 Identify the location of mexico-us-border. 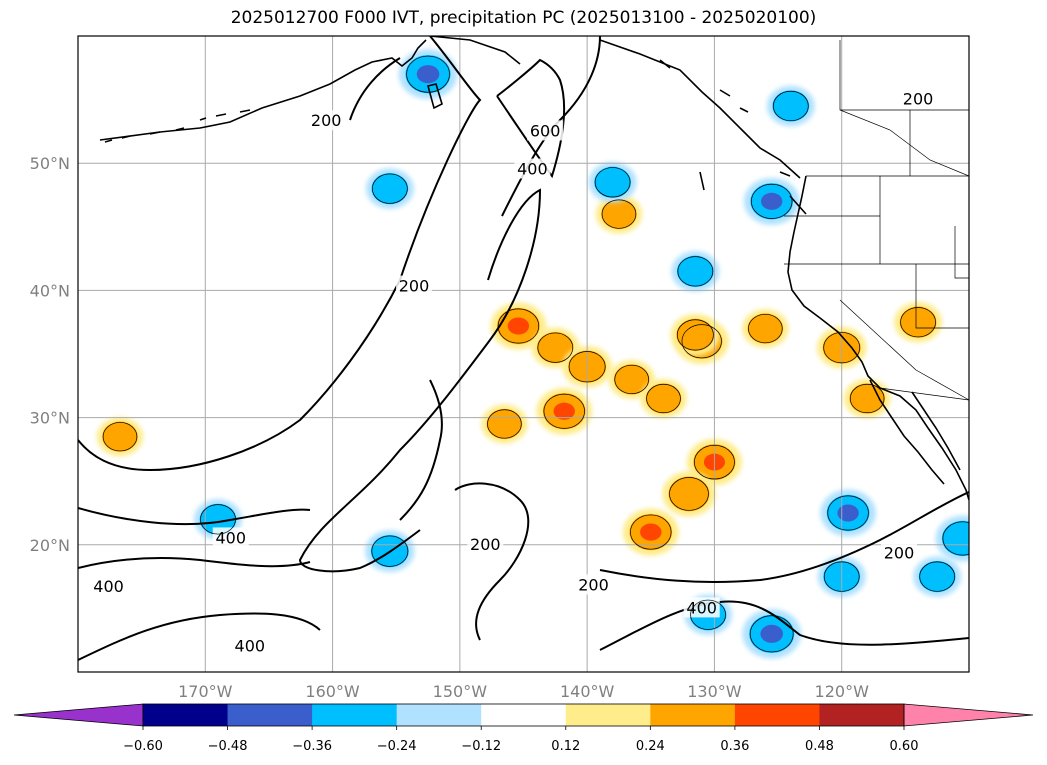
(924, 394).